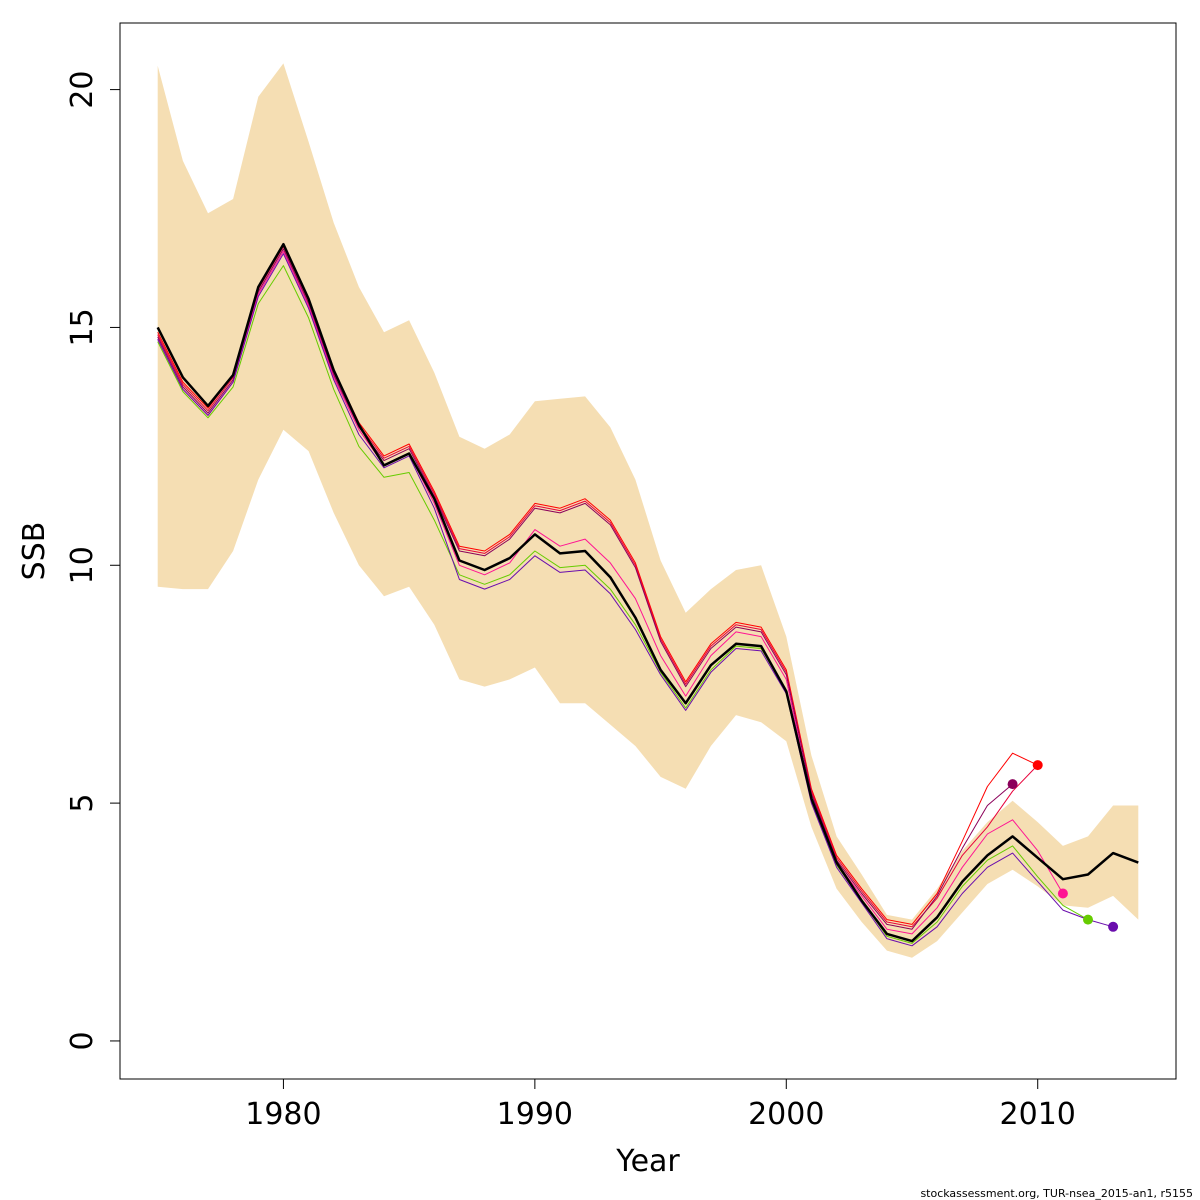 This screenshot has width=1200, height=1200. What do you see at coordinates (786, 1114) in the screenshot?
I see `x-tick-label: 2000` at bounding box center [786, 1114].